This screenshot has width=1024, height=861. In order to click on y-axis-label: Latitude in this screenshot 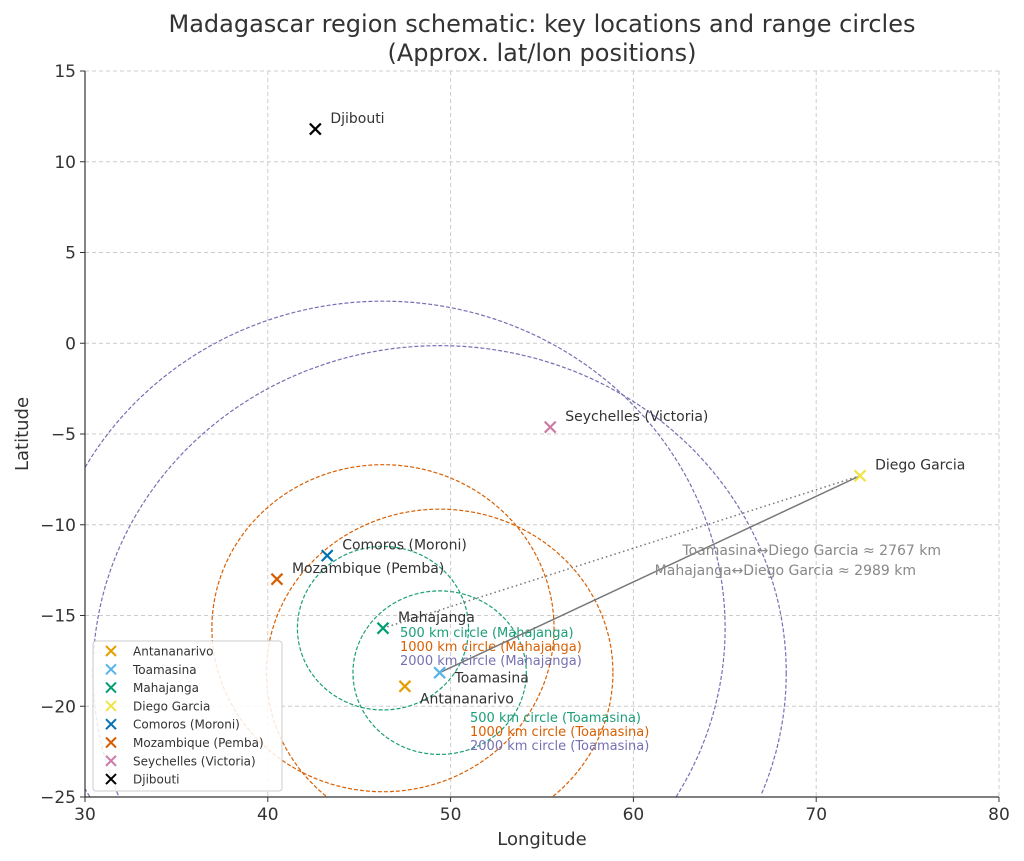, I will do `click(22, 434)`.